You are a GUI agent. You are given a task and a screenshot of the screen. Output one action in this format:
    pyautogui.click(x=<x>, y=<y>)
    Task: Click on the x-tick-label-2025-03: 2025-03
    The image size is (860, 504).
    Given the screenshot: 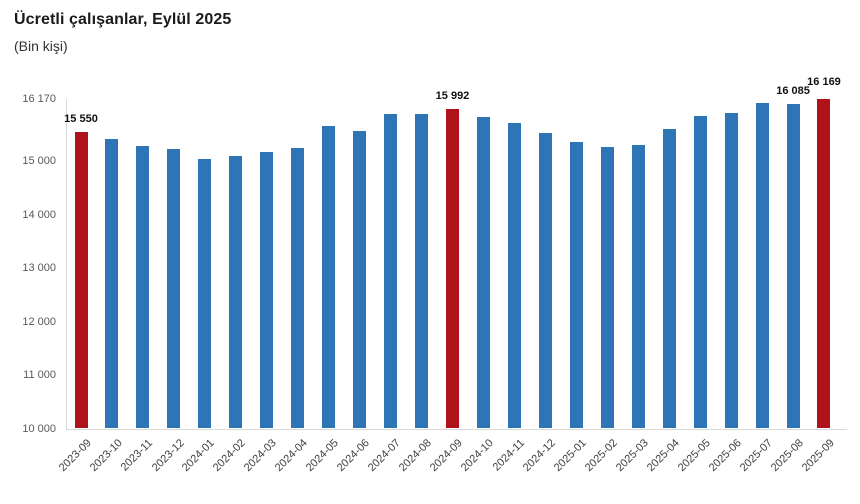 What is the action you would take?
    pyautogui.click(x=632, y=456)
    